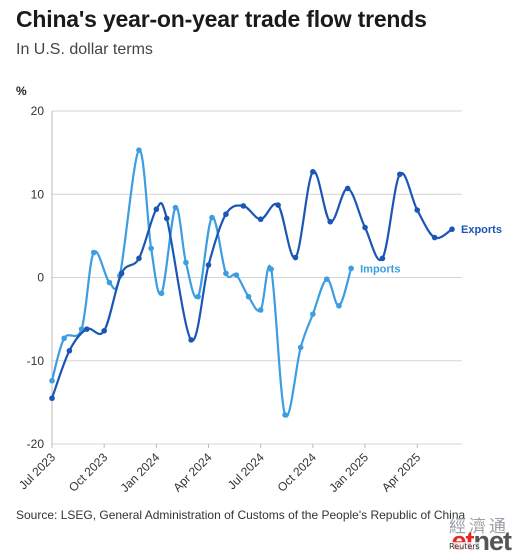  I want to click on y-tick-label: 20, so click(38, 111).